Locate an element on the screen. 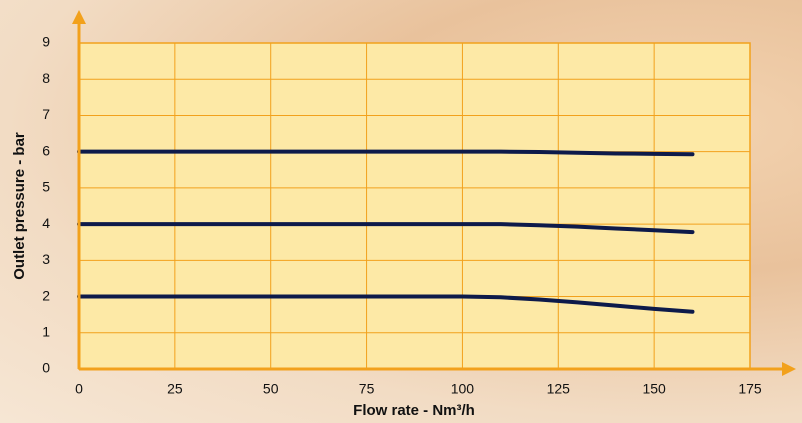  y-tick-label: 6 is located at coordinates (46, 150).